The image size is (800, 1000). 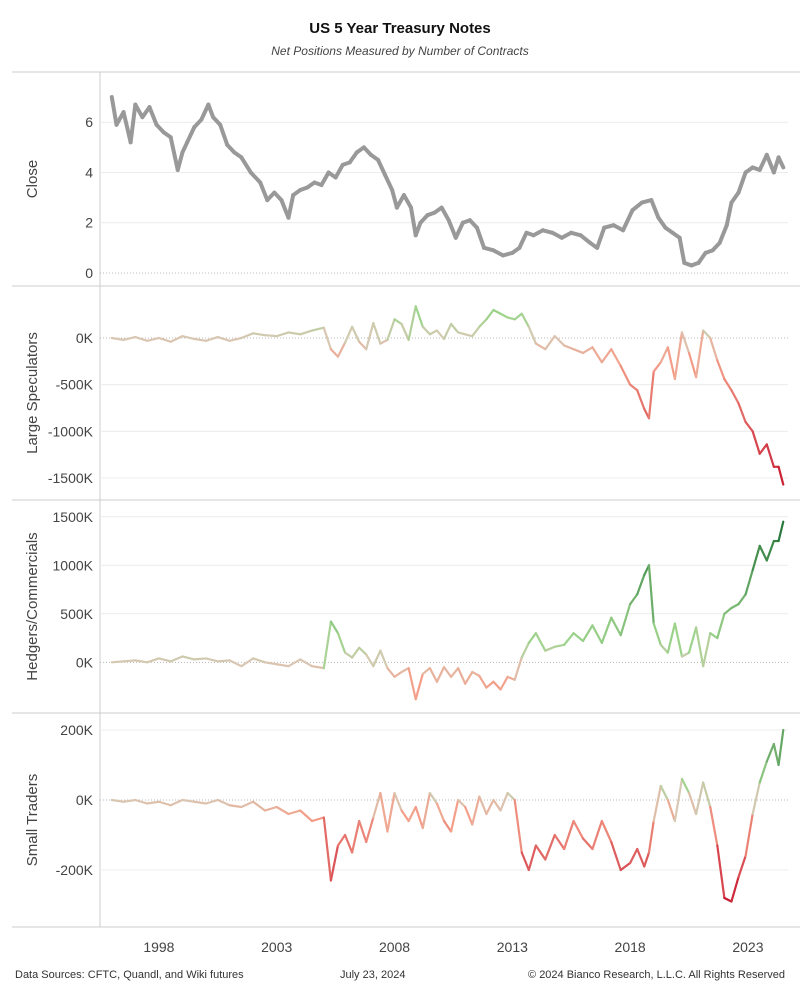 I want to click on y-tick-label: 500K, so click(x=76, y=614).